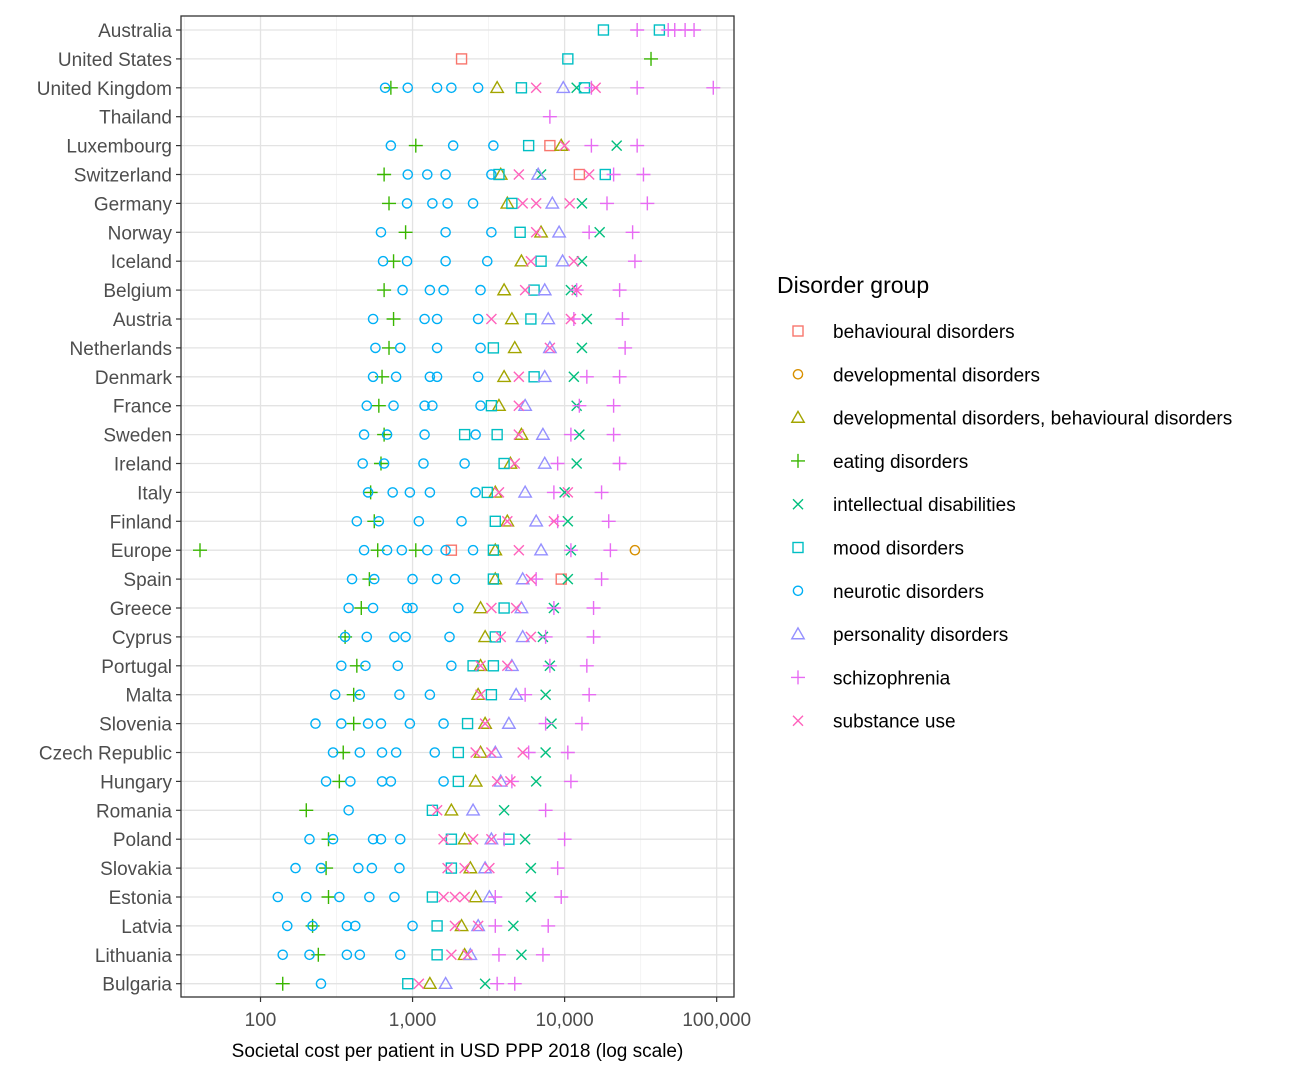 This screenshot has width=1293, height=1066. I want to click on y-tick-label: Slovakia, so click(136, 869).